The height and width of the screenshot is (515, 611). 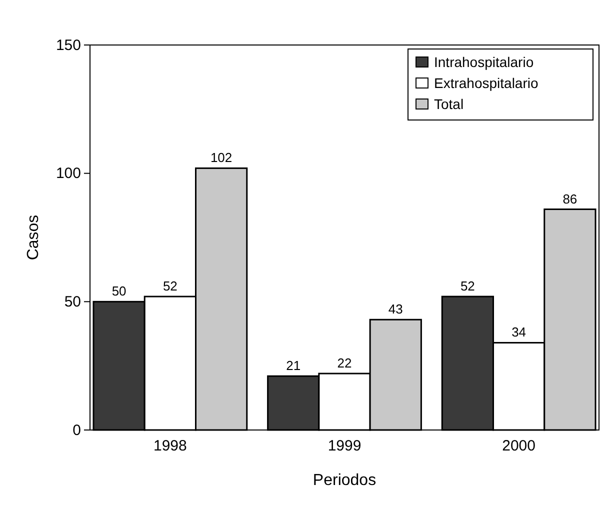 What do you see at coordinates (519, 446) in the screenshot?
I see `x-tick-label: 2000` at bounding box center [519, 446].